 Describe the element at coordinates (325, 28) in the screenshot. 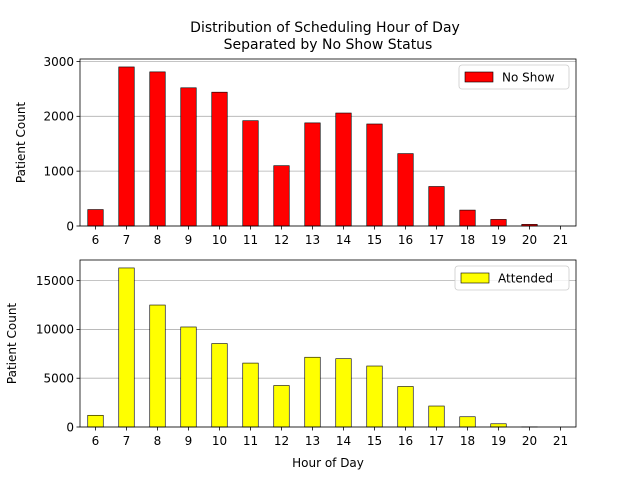

I see `chart-title-line1: Distribution of Scheduling Hour of Day` at that location.